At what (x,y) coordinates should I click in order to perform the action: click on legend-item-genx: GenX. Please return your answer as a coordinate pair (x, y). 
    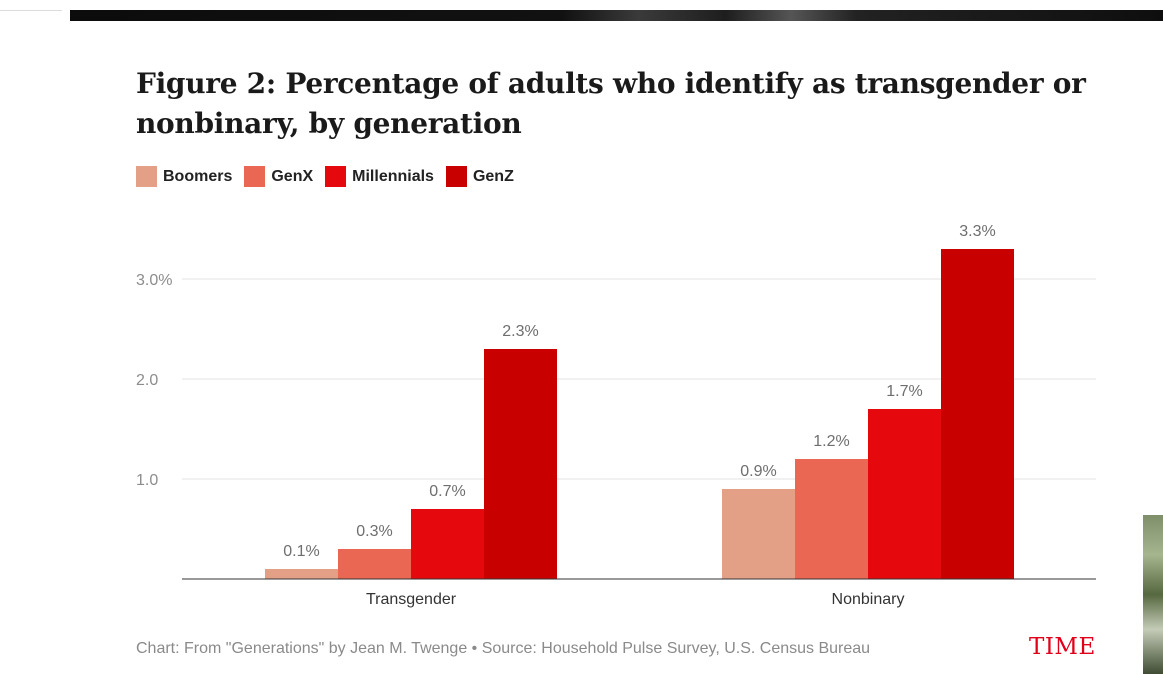
    Looking at the image, I should click on (278, 176).